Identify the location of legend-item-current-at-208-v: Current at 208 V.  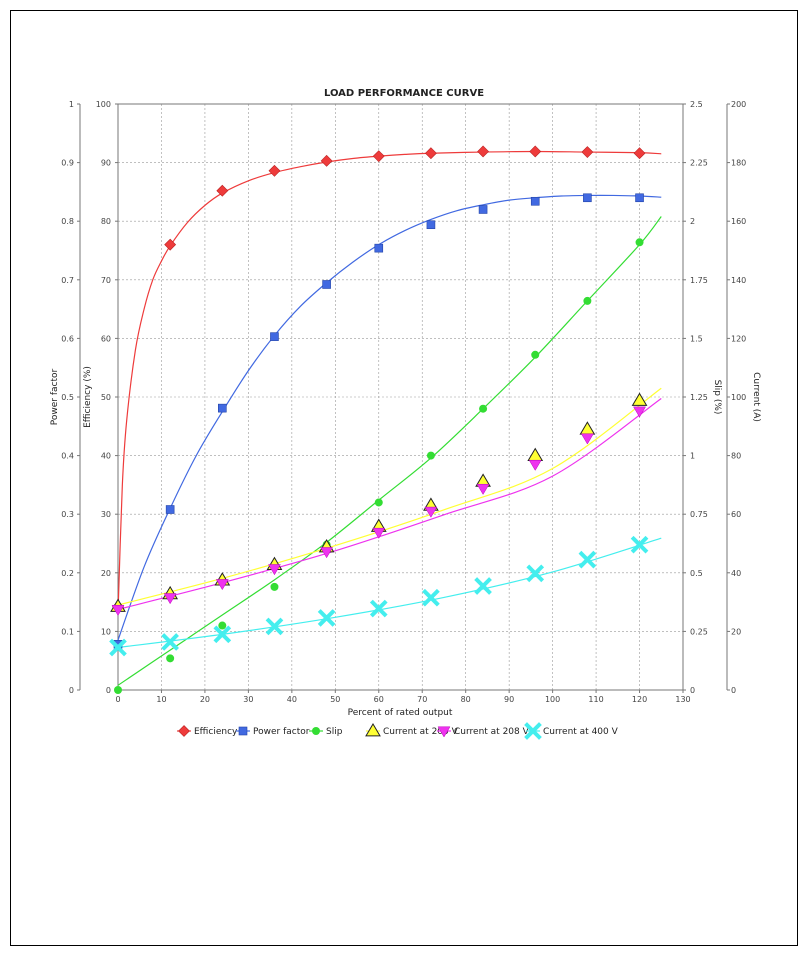
(483, 732).